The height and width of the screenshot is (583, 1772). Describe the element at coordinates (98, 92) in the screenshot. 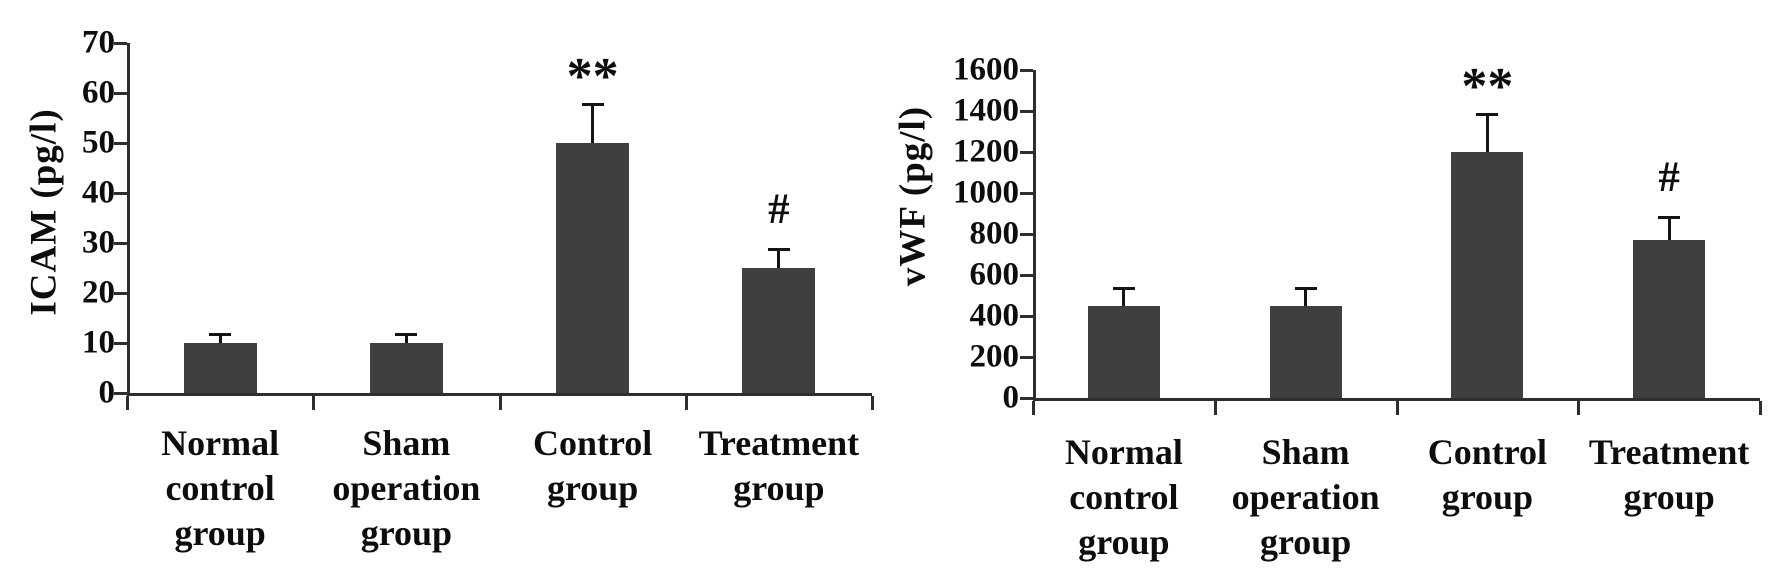

I see `y-tick-label: 60` at that location.